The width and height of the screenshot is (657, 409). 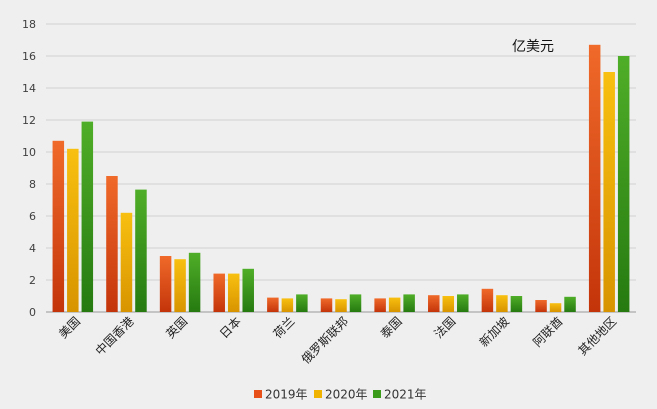 I want to click on bar-2021年-日本, so click(x=248, y=290).